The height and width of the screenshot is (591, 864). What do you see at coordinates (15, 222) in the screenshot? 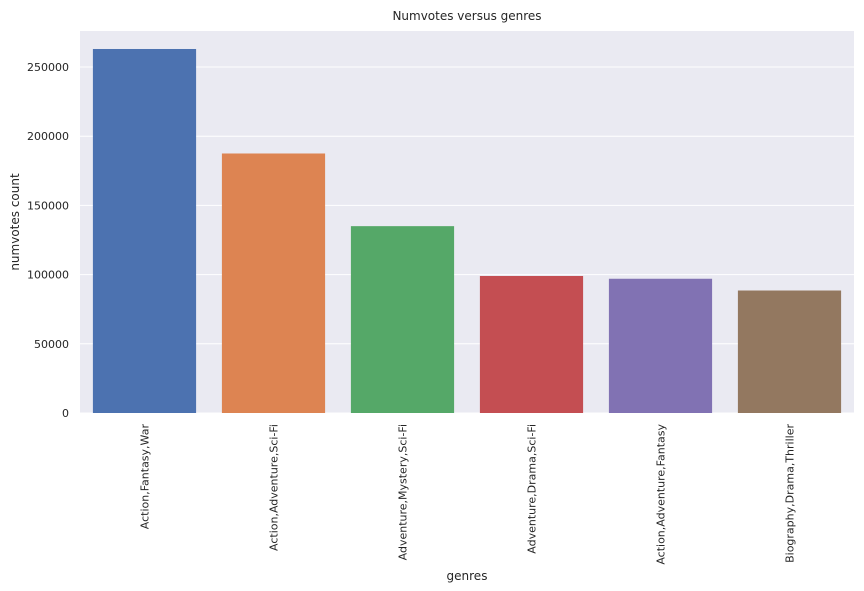
I see `y-axis-label: numvotes count` at bounding box center [15, 222].